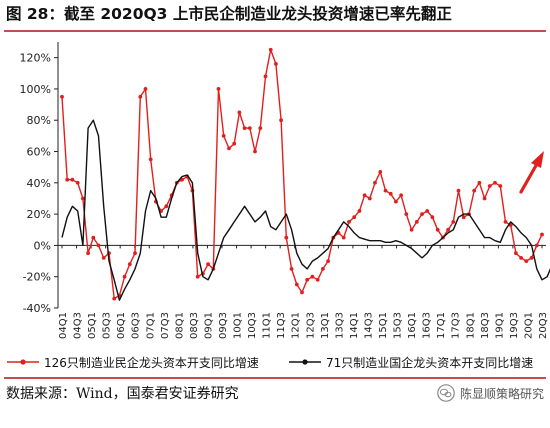 Image resolution: width=550 pixels, height=428 pixels. Describe the element at coordinates (485, 325) in the screenshot. I see `x-tick-label: 18Q3` at that location.